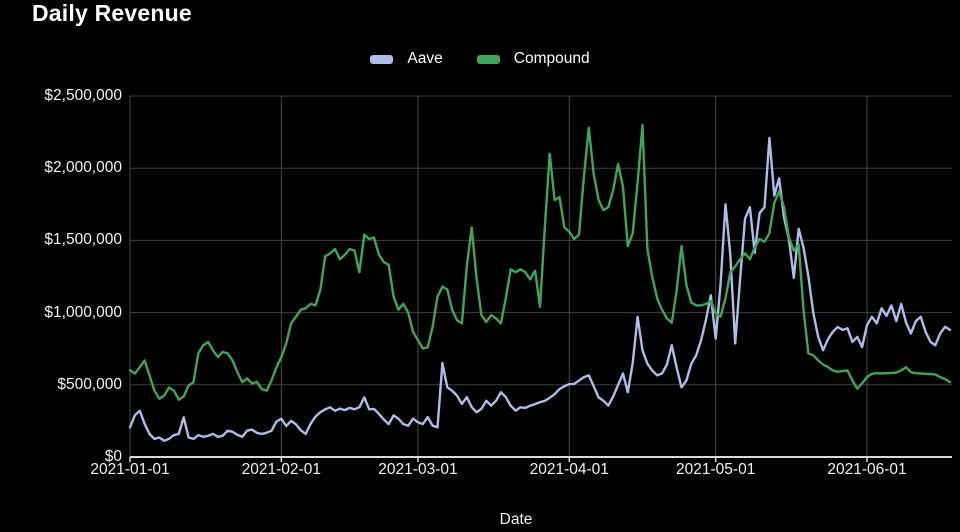 This screenshot has height=532, width=960. I want to click on x-tick-label: 2021-01-01, so click(130, 469).